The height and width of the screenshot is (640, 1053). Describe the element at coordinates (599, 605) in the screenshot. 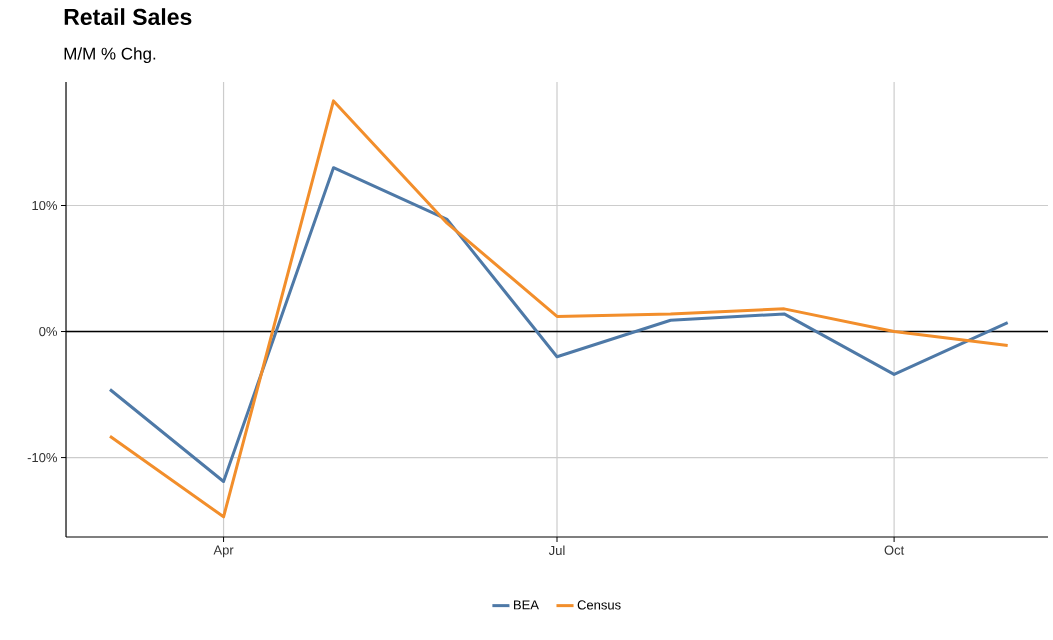

I see `legend-label: Census` at that location.